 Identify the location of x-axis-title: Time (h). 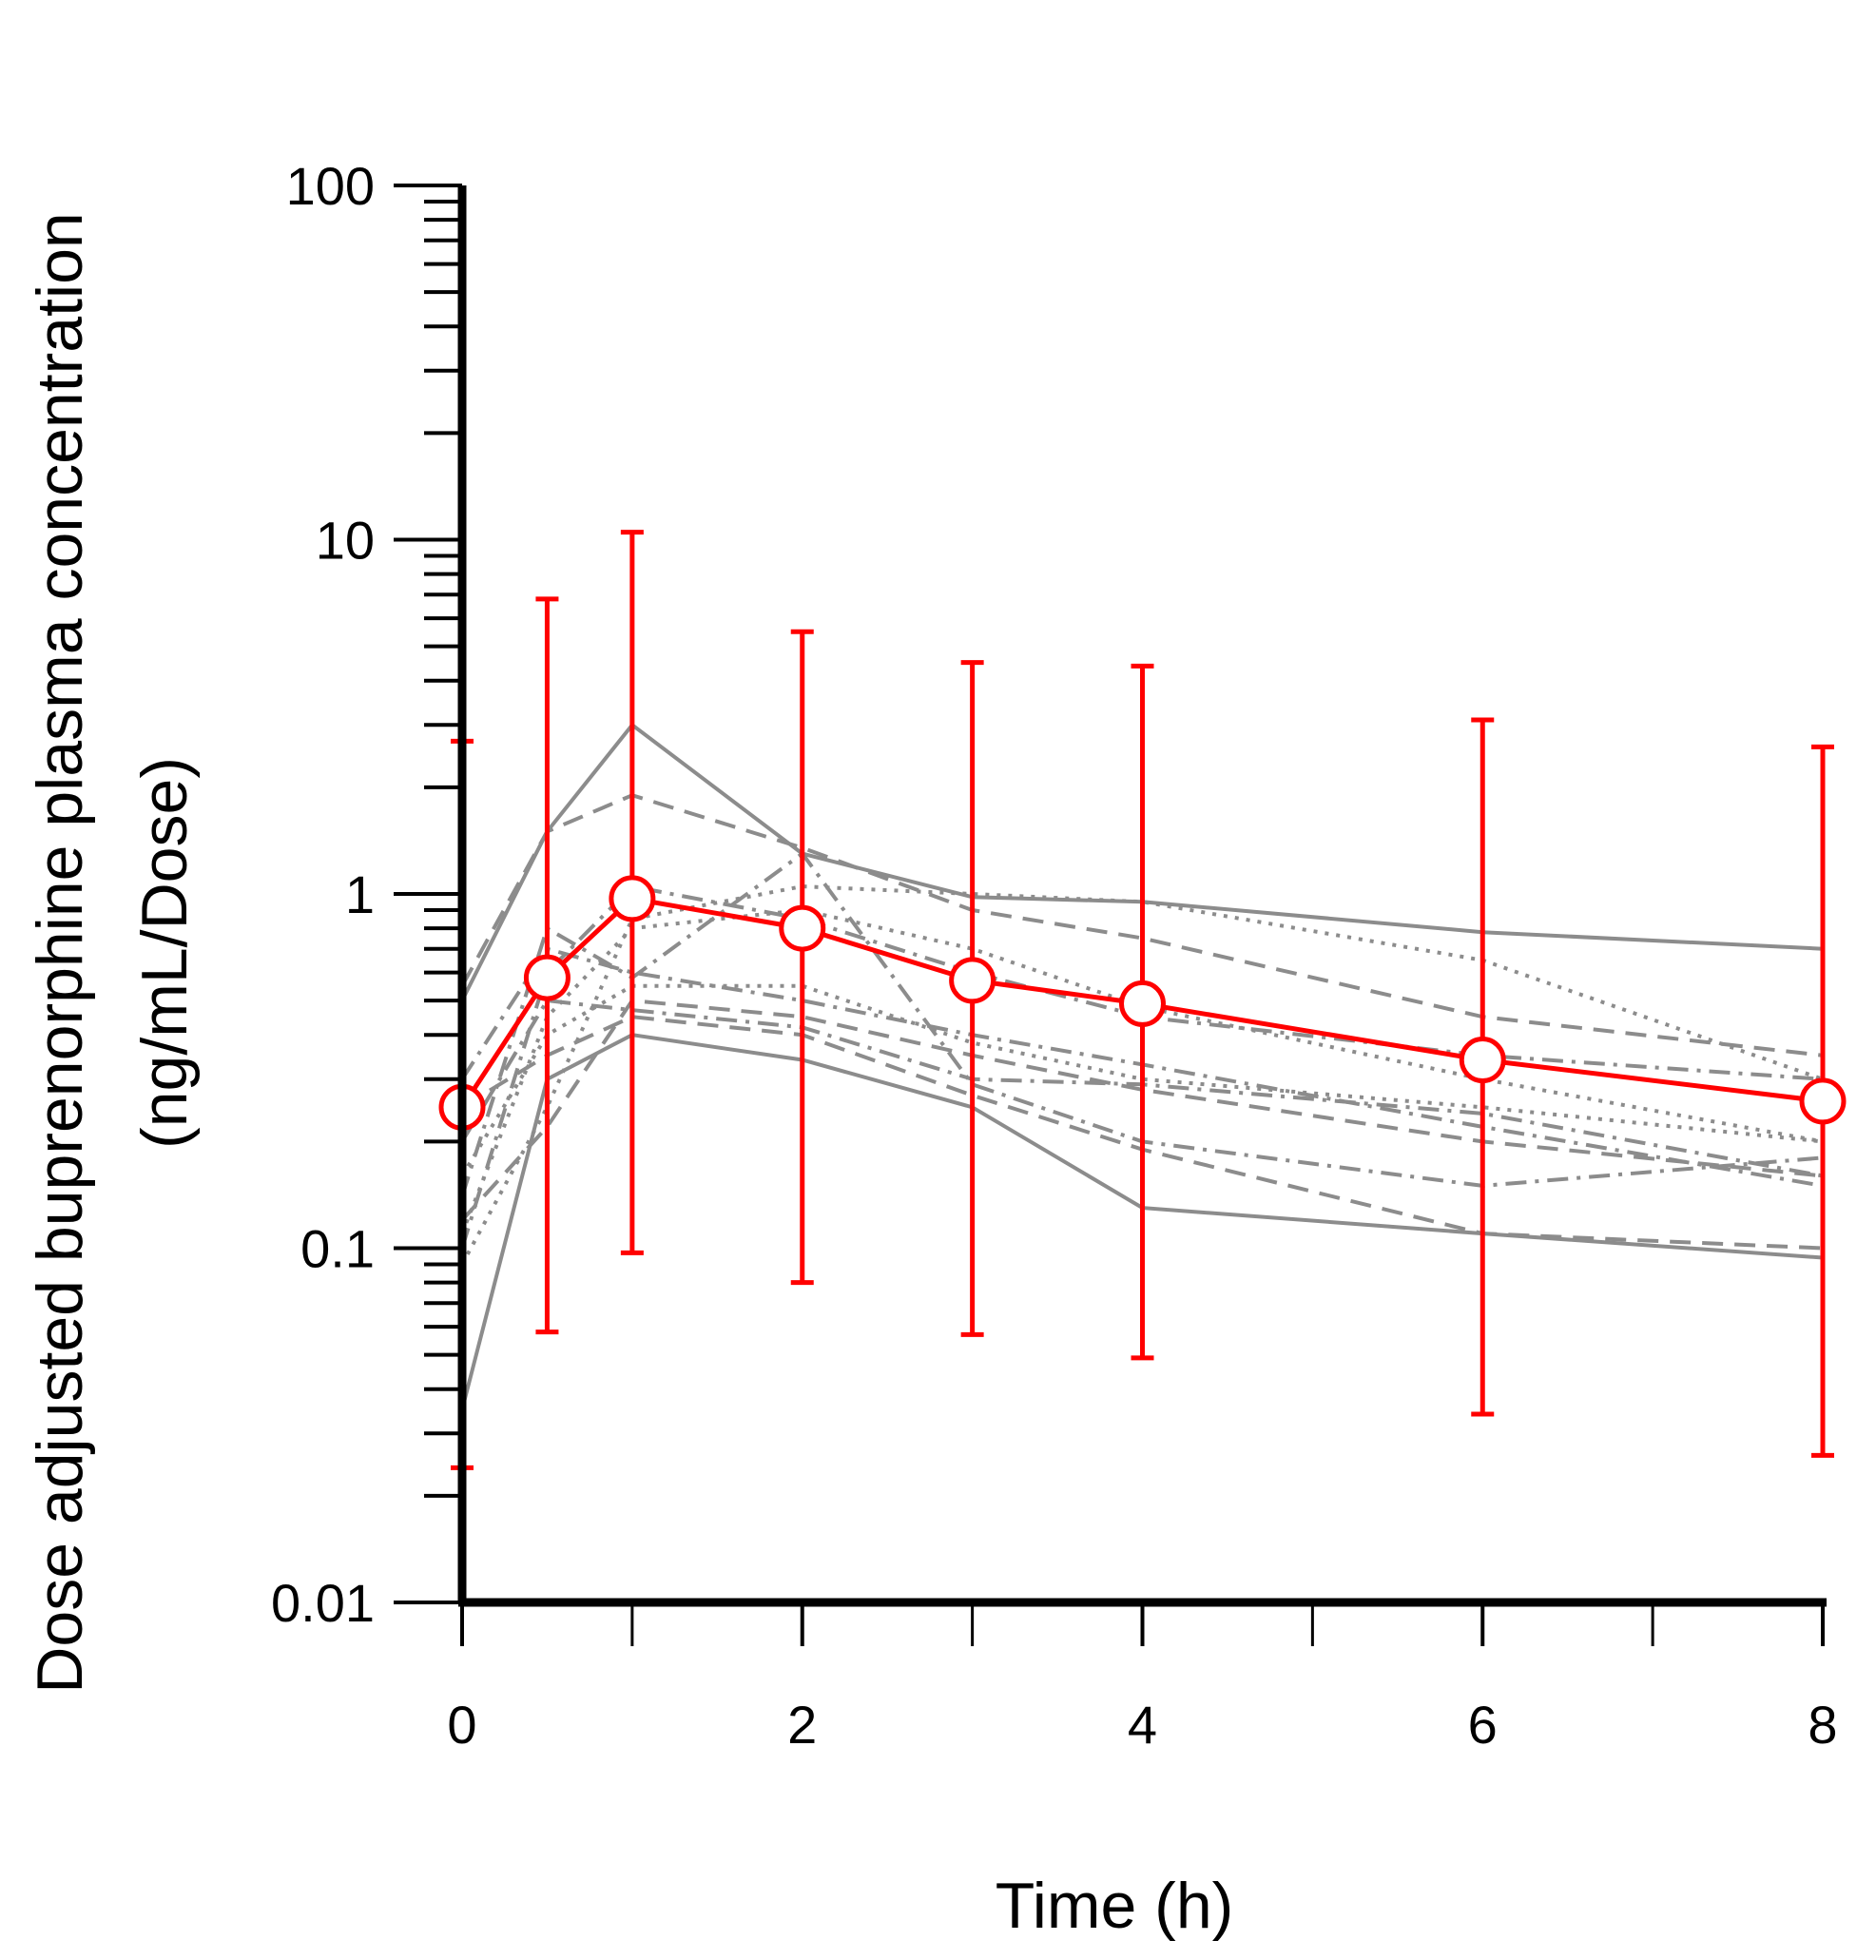
(1115, 1906).